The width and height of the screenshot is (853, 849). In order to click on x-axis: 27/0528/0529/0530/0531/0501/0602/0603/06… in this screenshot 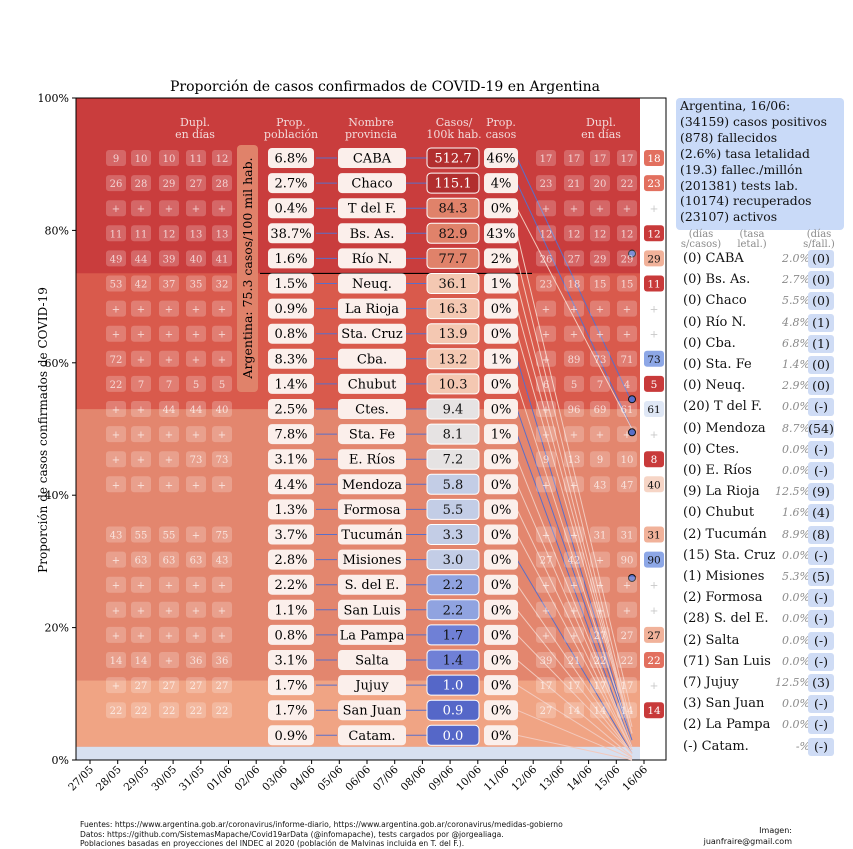, I will do `click(358, 777)`.